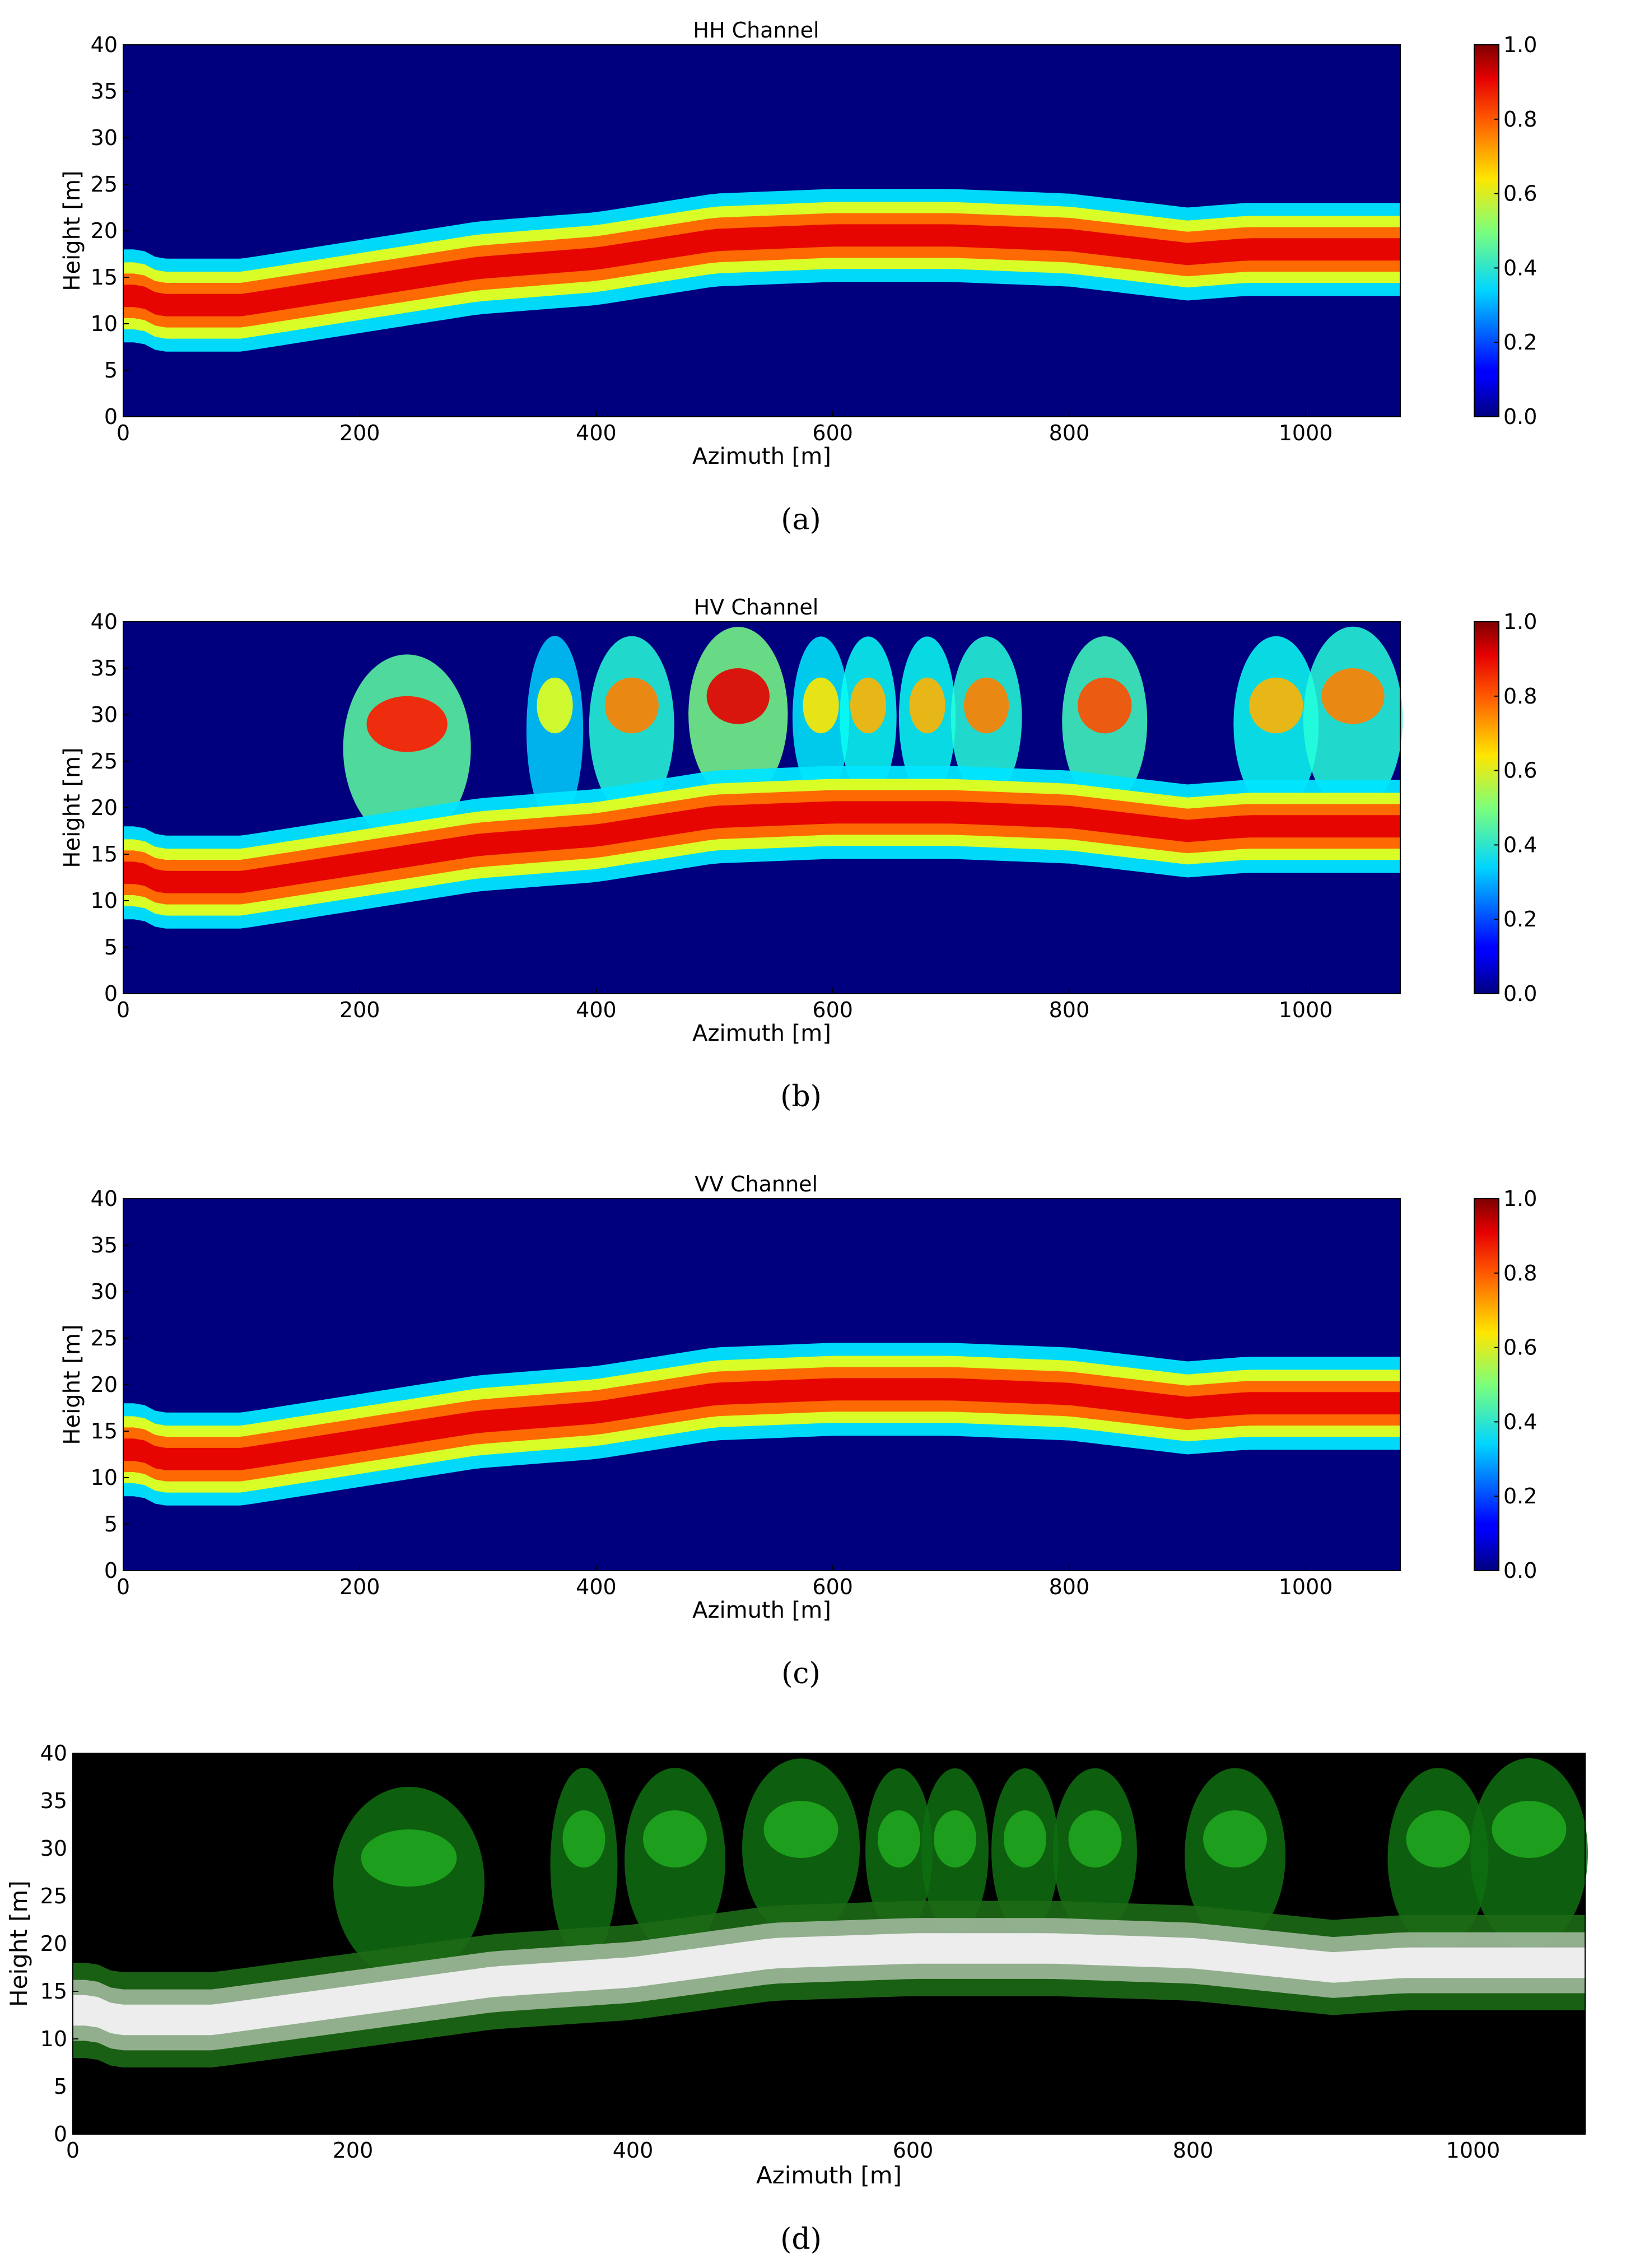 This screenshot has width=1626, height=2268. What do you see at coordinates (1520, 1198) in the screenshot?
I see `colorbar-tick-label: 1.0` at bounding box center [1520, 1198].